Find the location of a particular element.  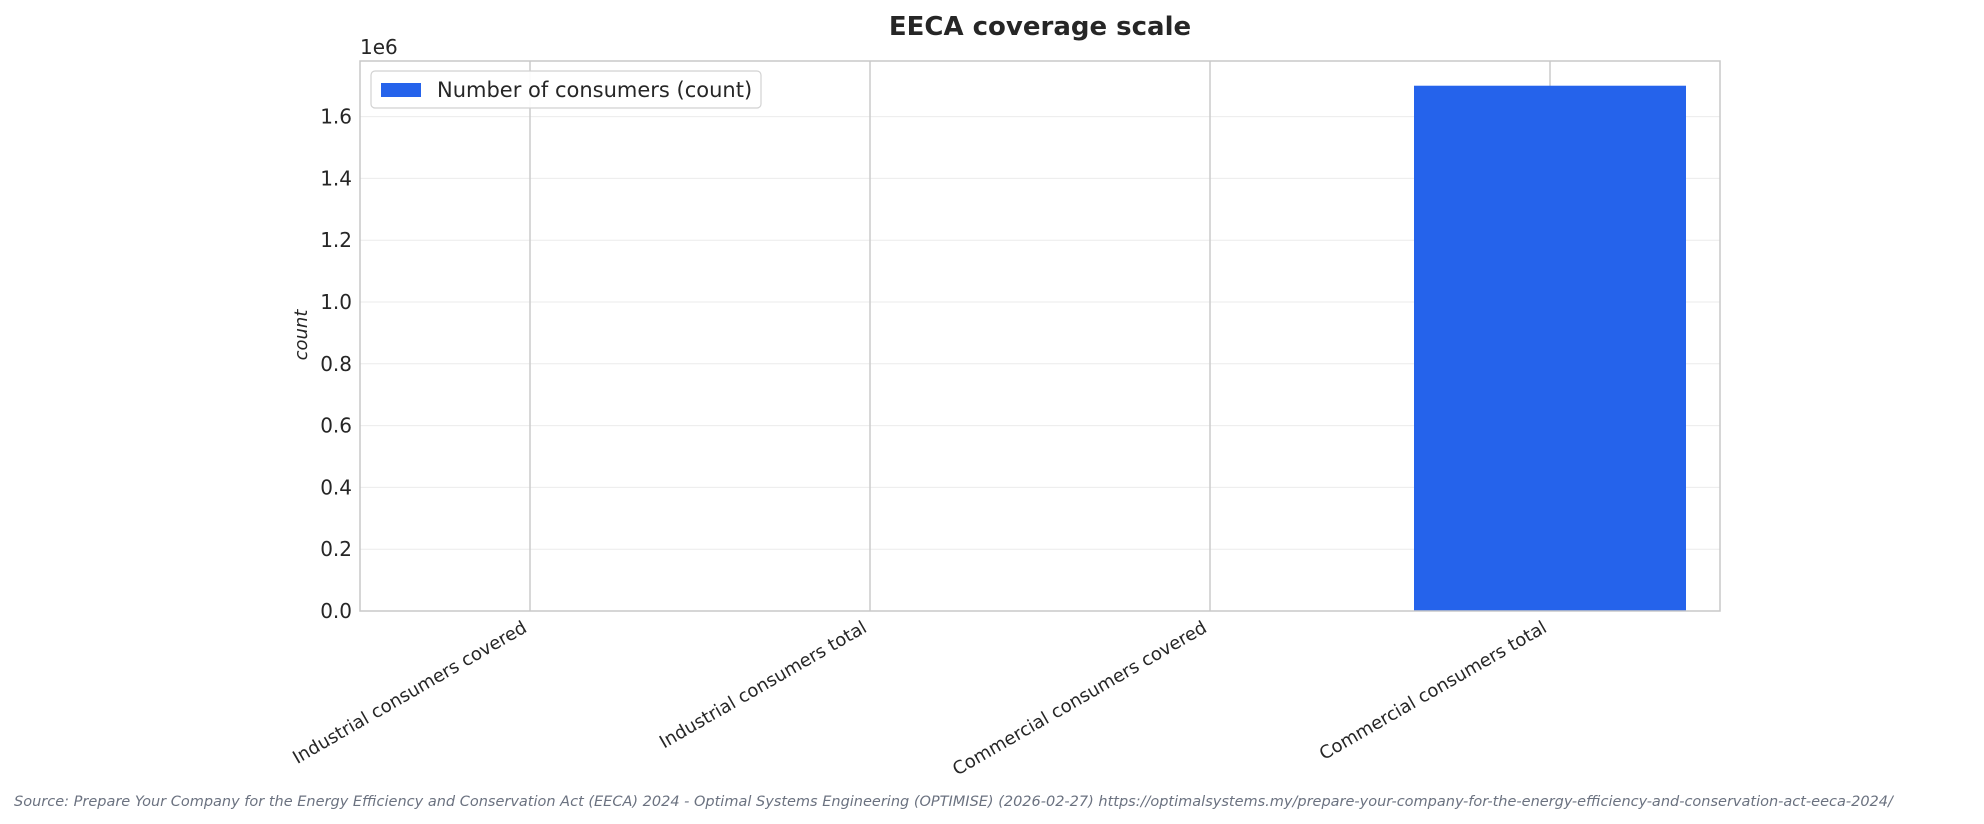

legend-label: Number of consumers (count) is located at coordinates (594, 90).